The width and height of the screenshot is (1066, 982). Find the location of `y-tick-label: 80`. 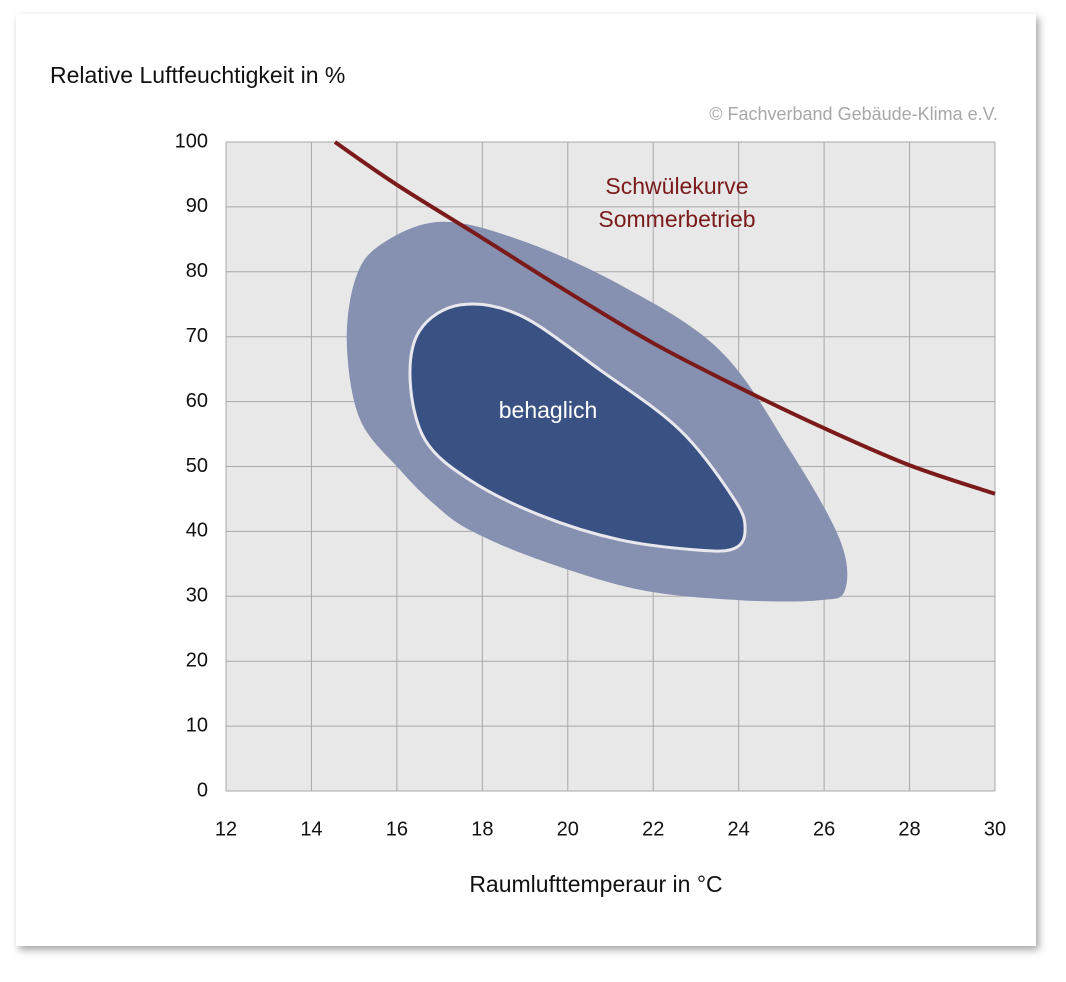

y-tick-label: 80 is located at coordinates (197, 271).